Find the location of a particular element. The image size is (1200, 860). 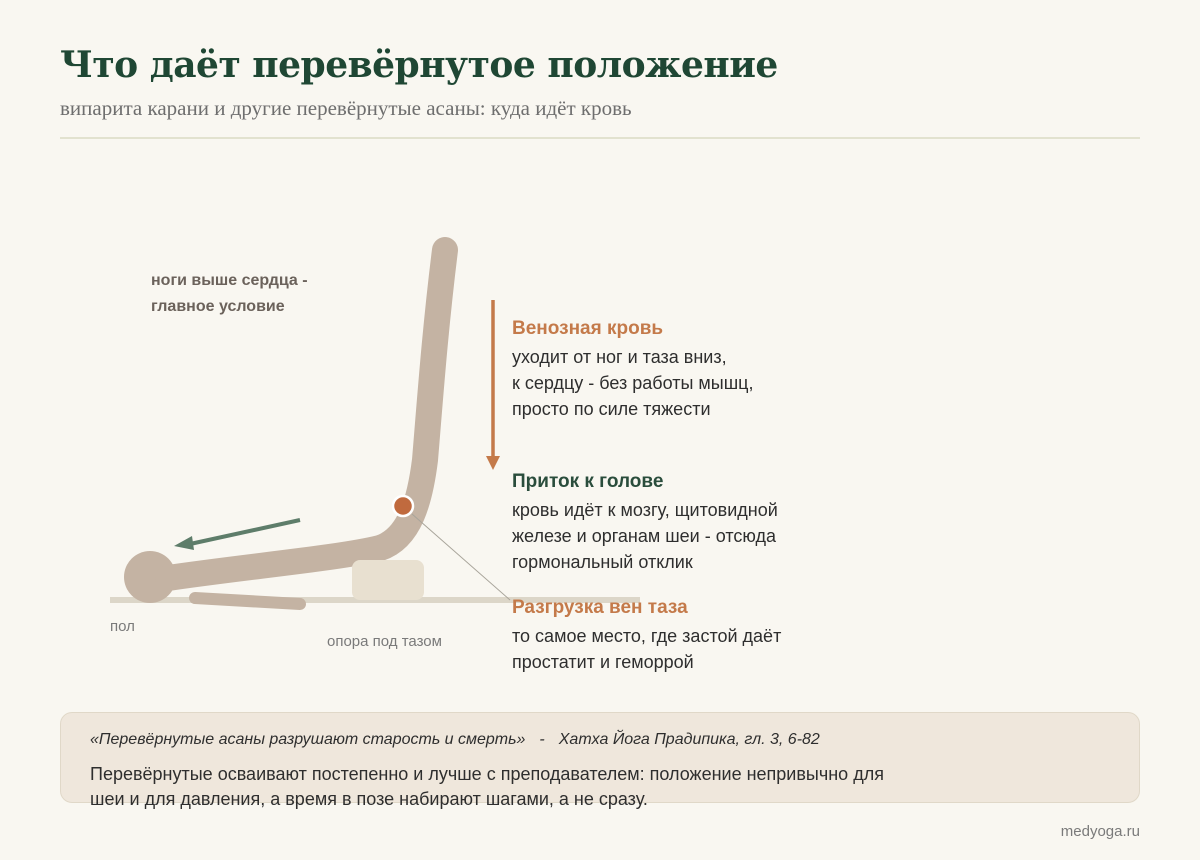

pelvis-support is located at coordinates (388, 580).